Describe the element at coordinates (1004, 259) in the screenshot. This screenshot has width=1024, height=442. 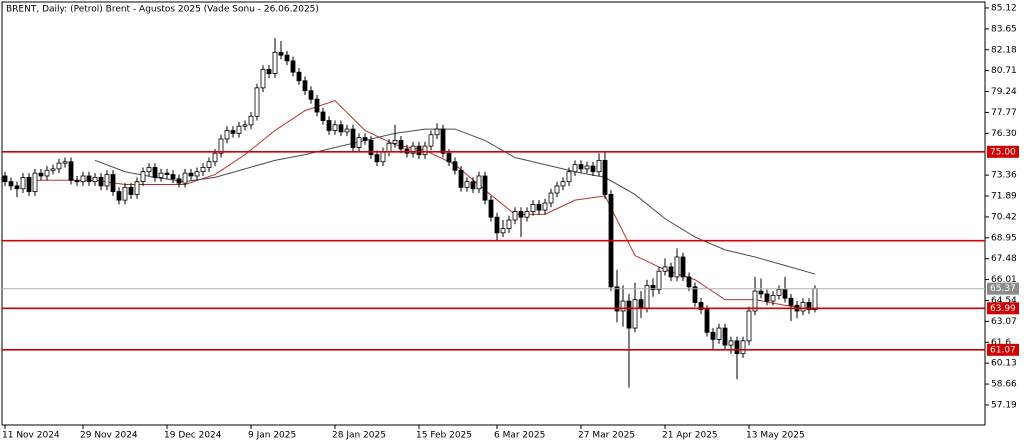
I see `y-tick-label: 67.48` at that location.